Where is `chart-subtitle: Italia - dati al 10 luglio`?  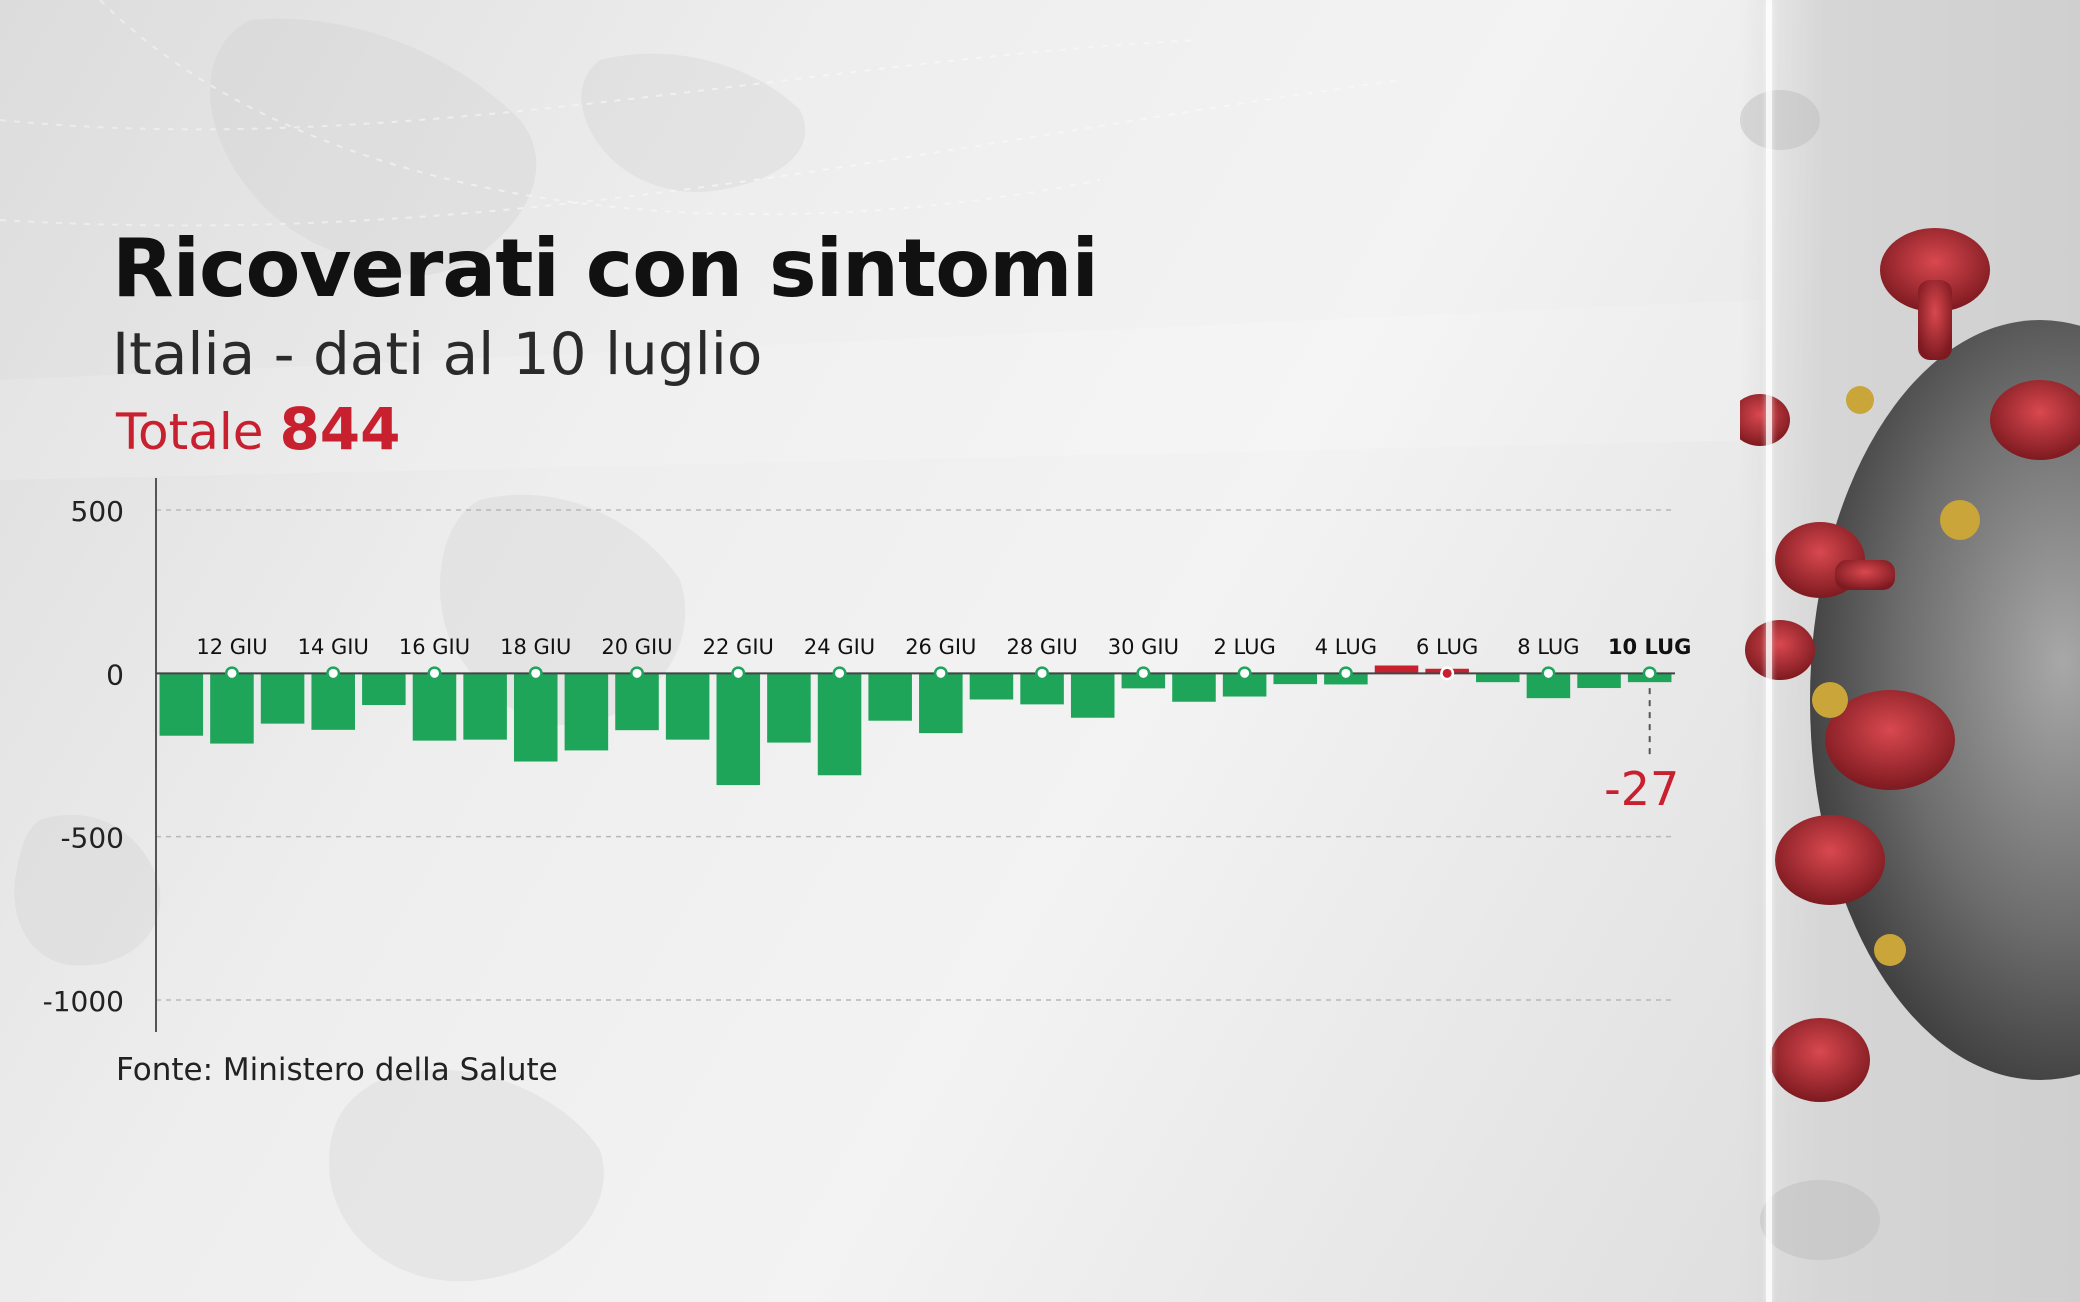 chart-subtitle: Italia - dati al 10 luglio is located at coordinates (437, 354).